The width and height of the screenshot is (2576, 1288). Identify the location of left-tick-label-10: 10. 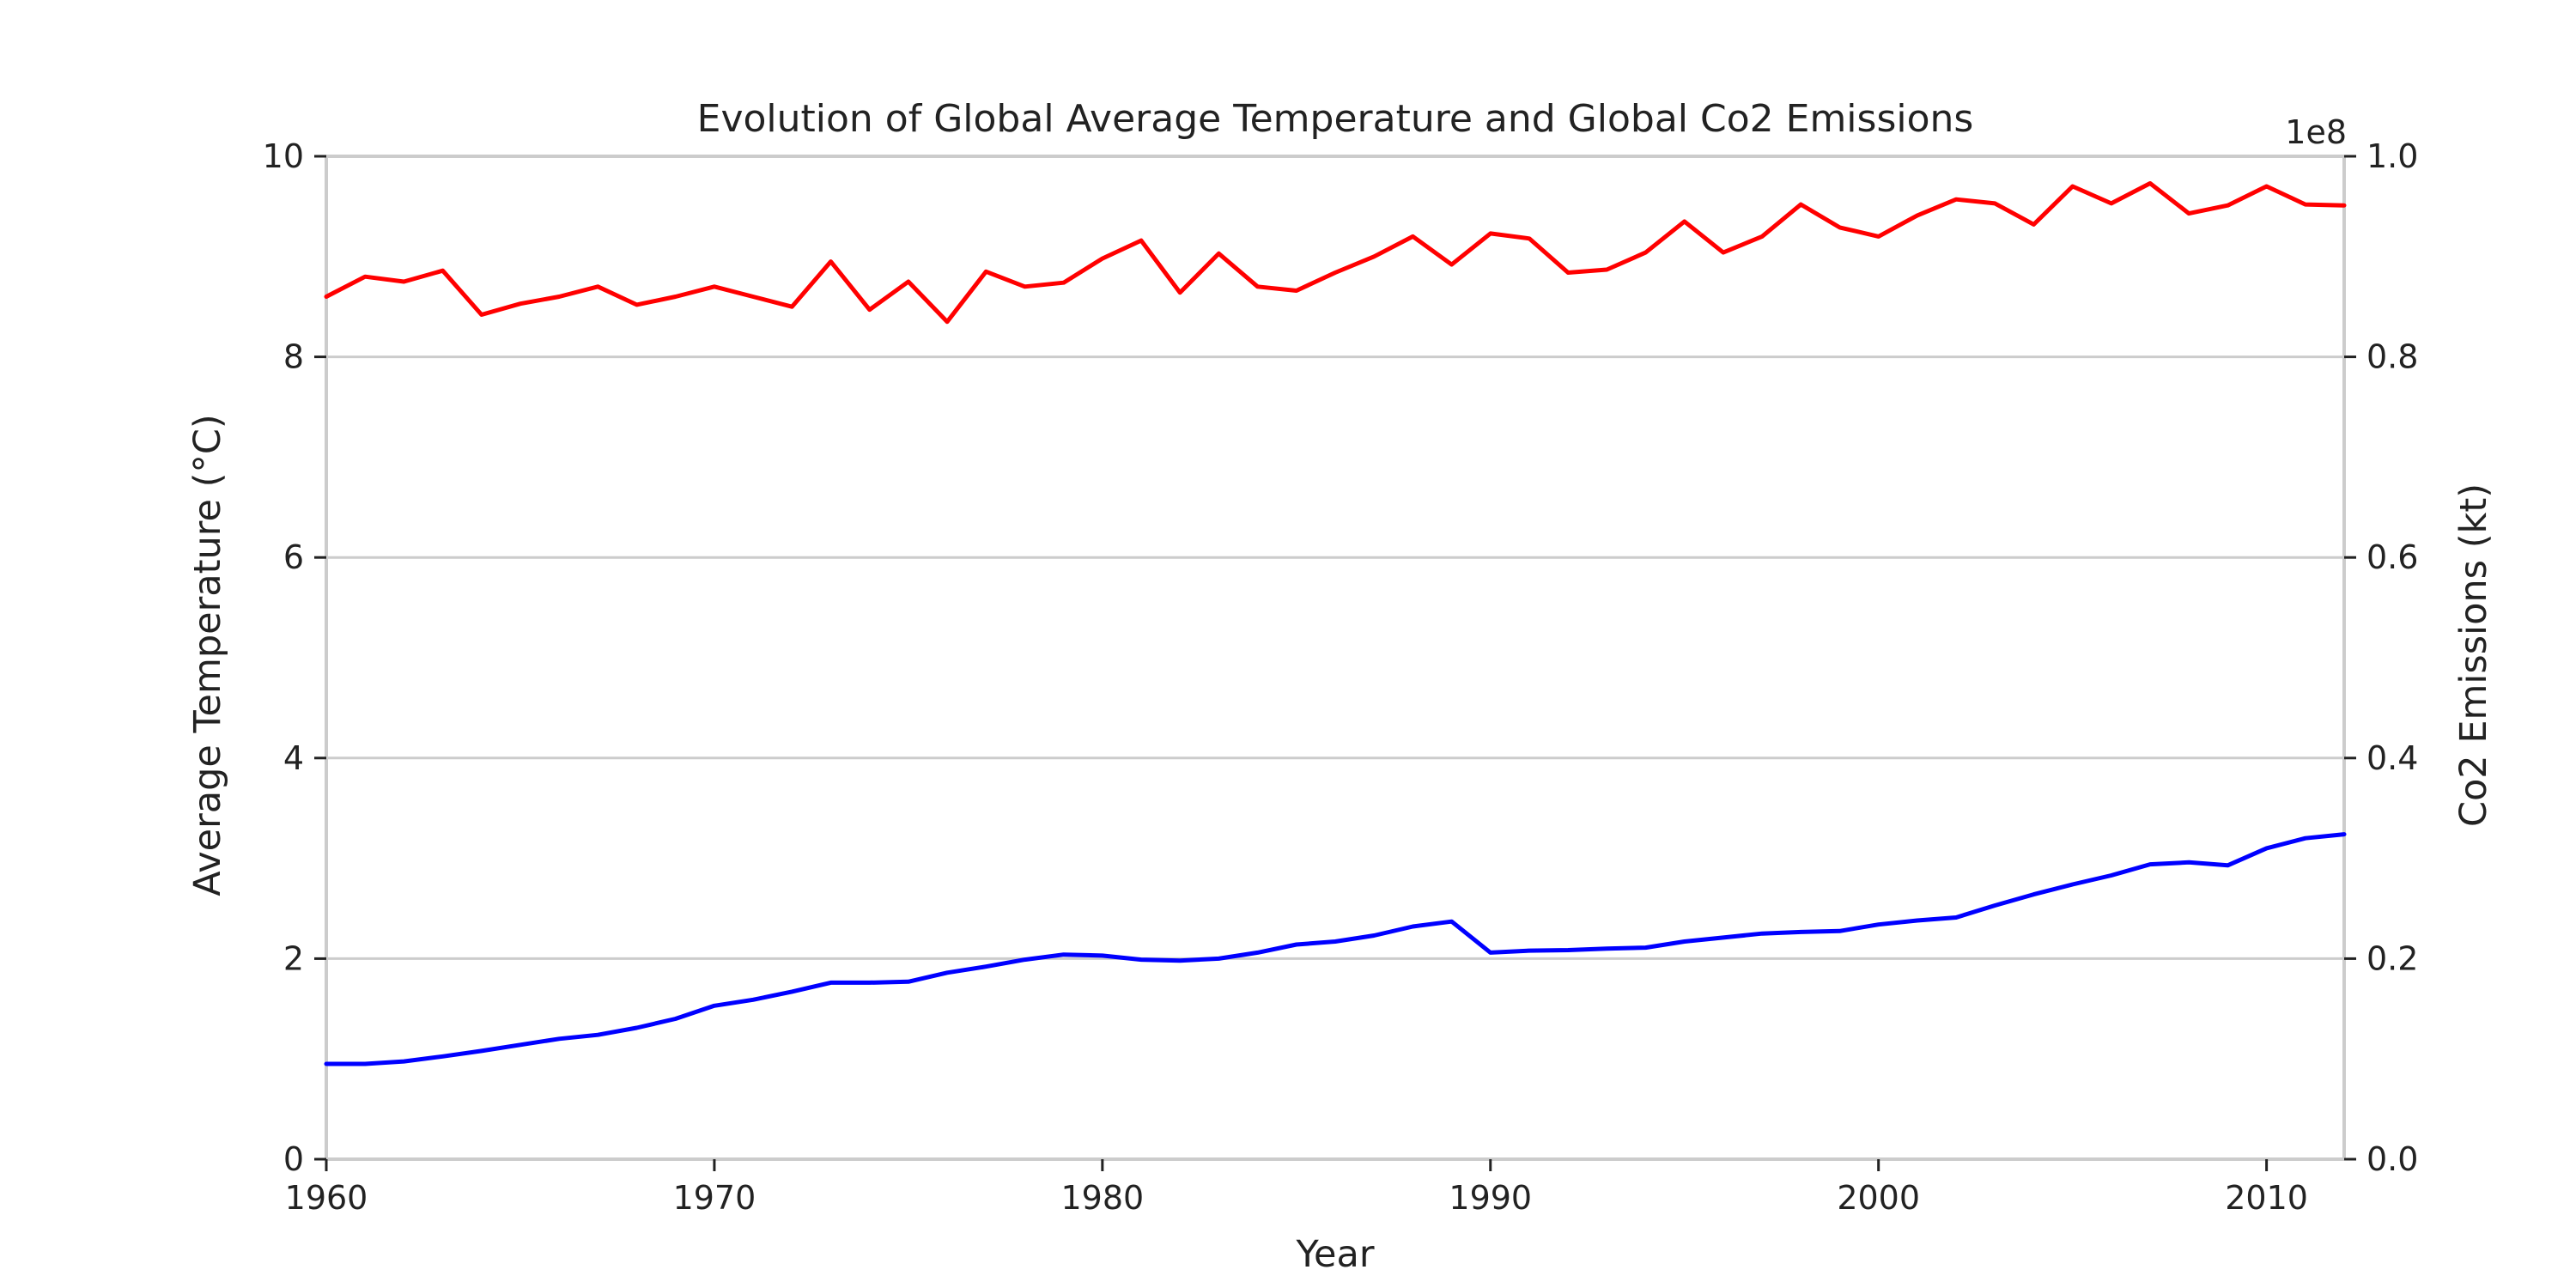
(283, 156).